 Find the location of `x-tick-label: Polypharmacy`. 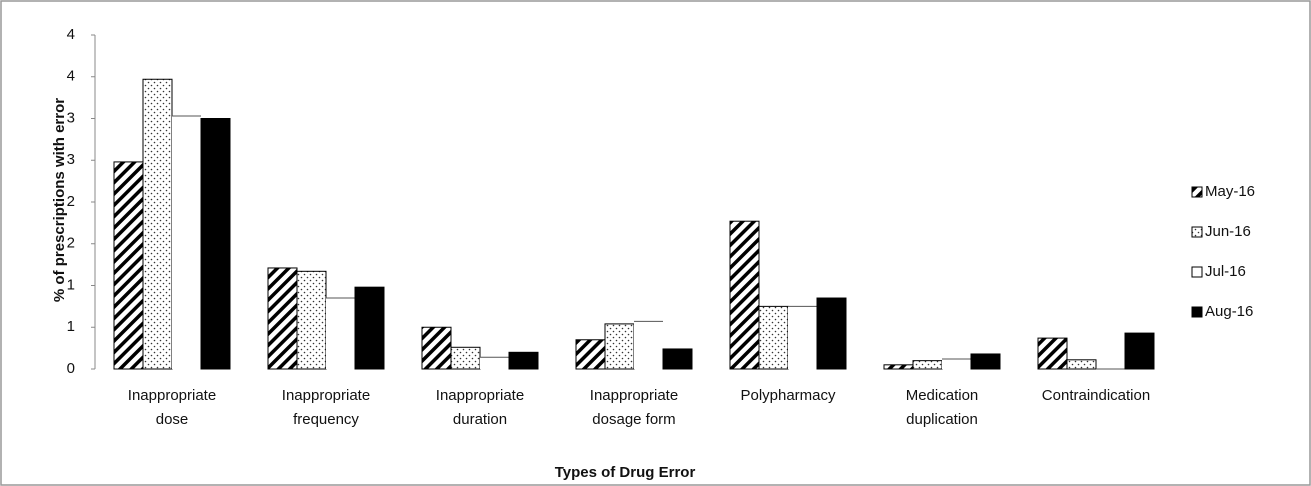

x-tick-label: Polypharmacy is located at coordinates (788, 395).